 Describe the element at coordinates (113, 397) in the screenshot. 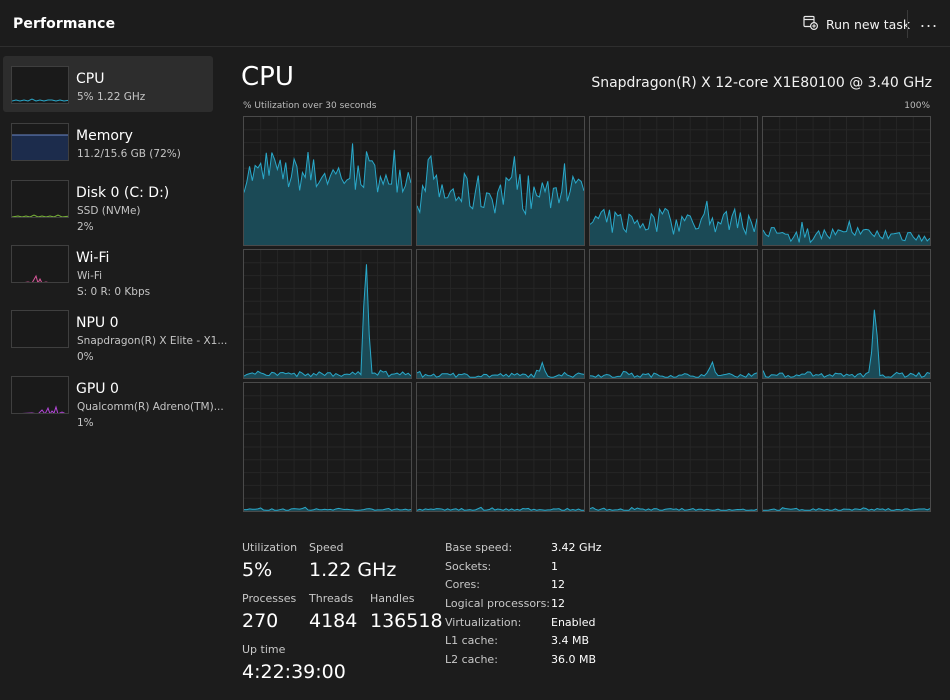

I see `sidebar-item-gpu: GPU 0 Qualcomm(R) Adreno(TM)... 1%` at that location.